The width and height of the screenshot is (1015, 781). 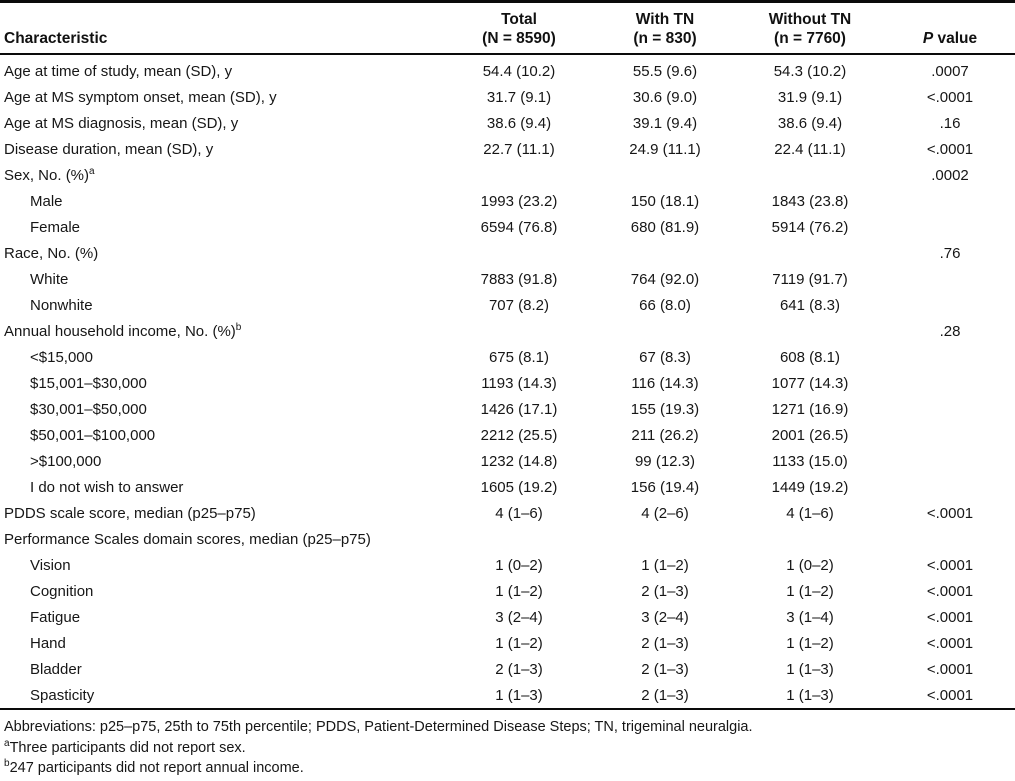 I want to click on row-label: Disease duration, mean (SD), y, so click(x=109, y=149).